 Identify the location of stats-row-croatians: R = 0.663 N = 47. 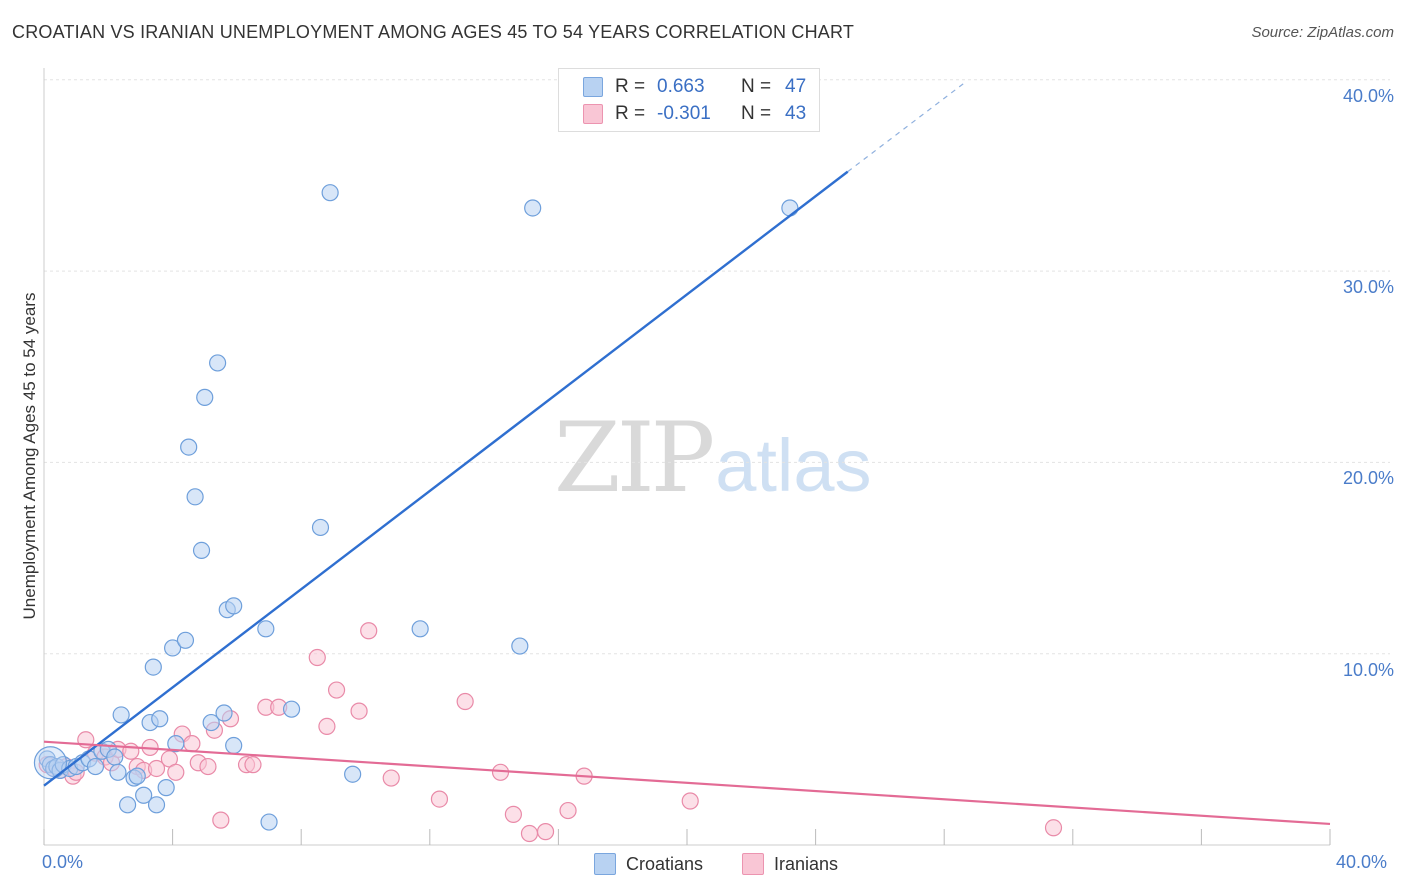
(694, 87).